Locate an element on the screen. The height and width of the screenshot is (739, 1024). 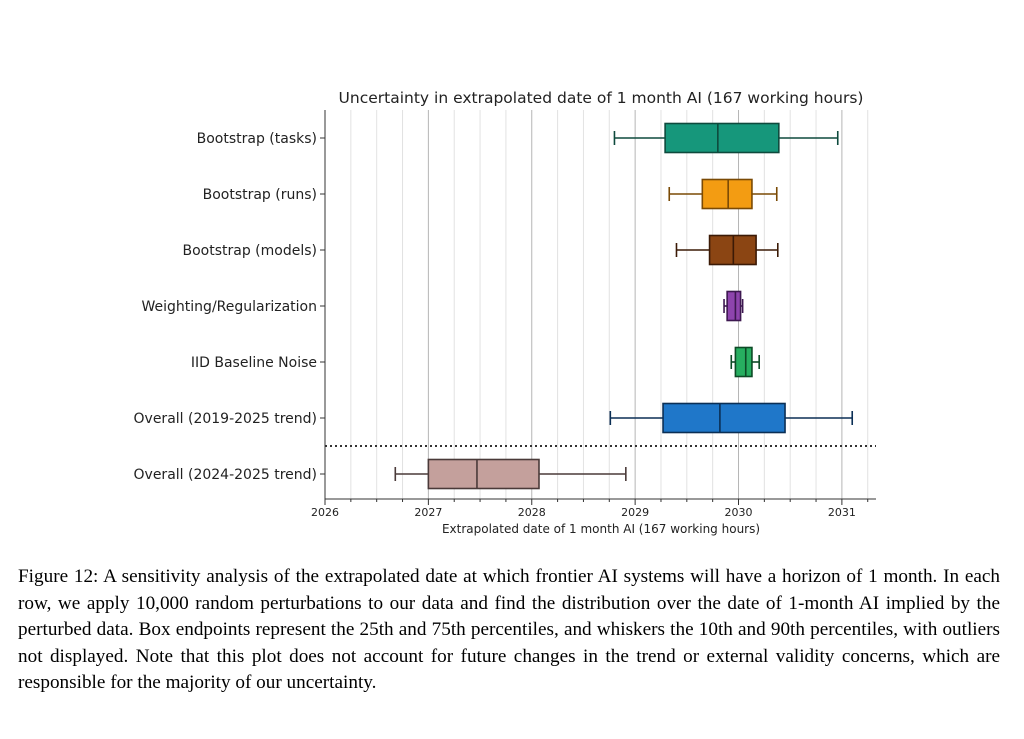
category-label: Overall (2019-2025 trend) is located at coordinates (225, 419).